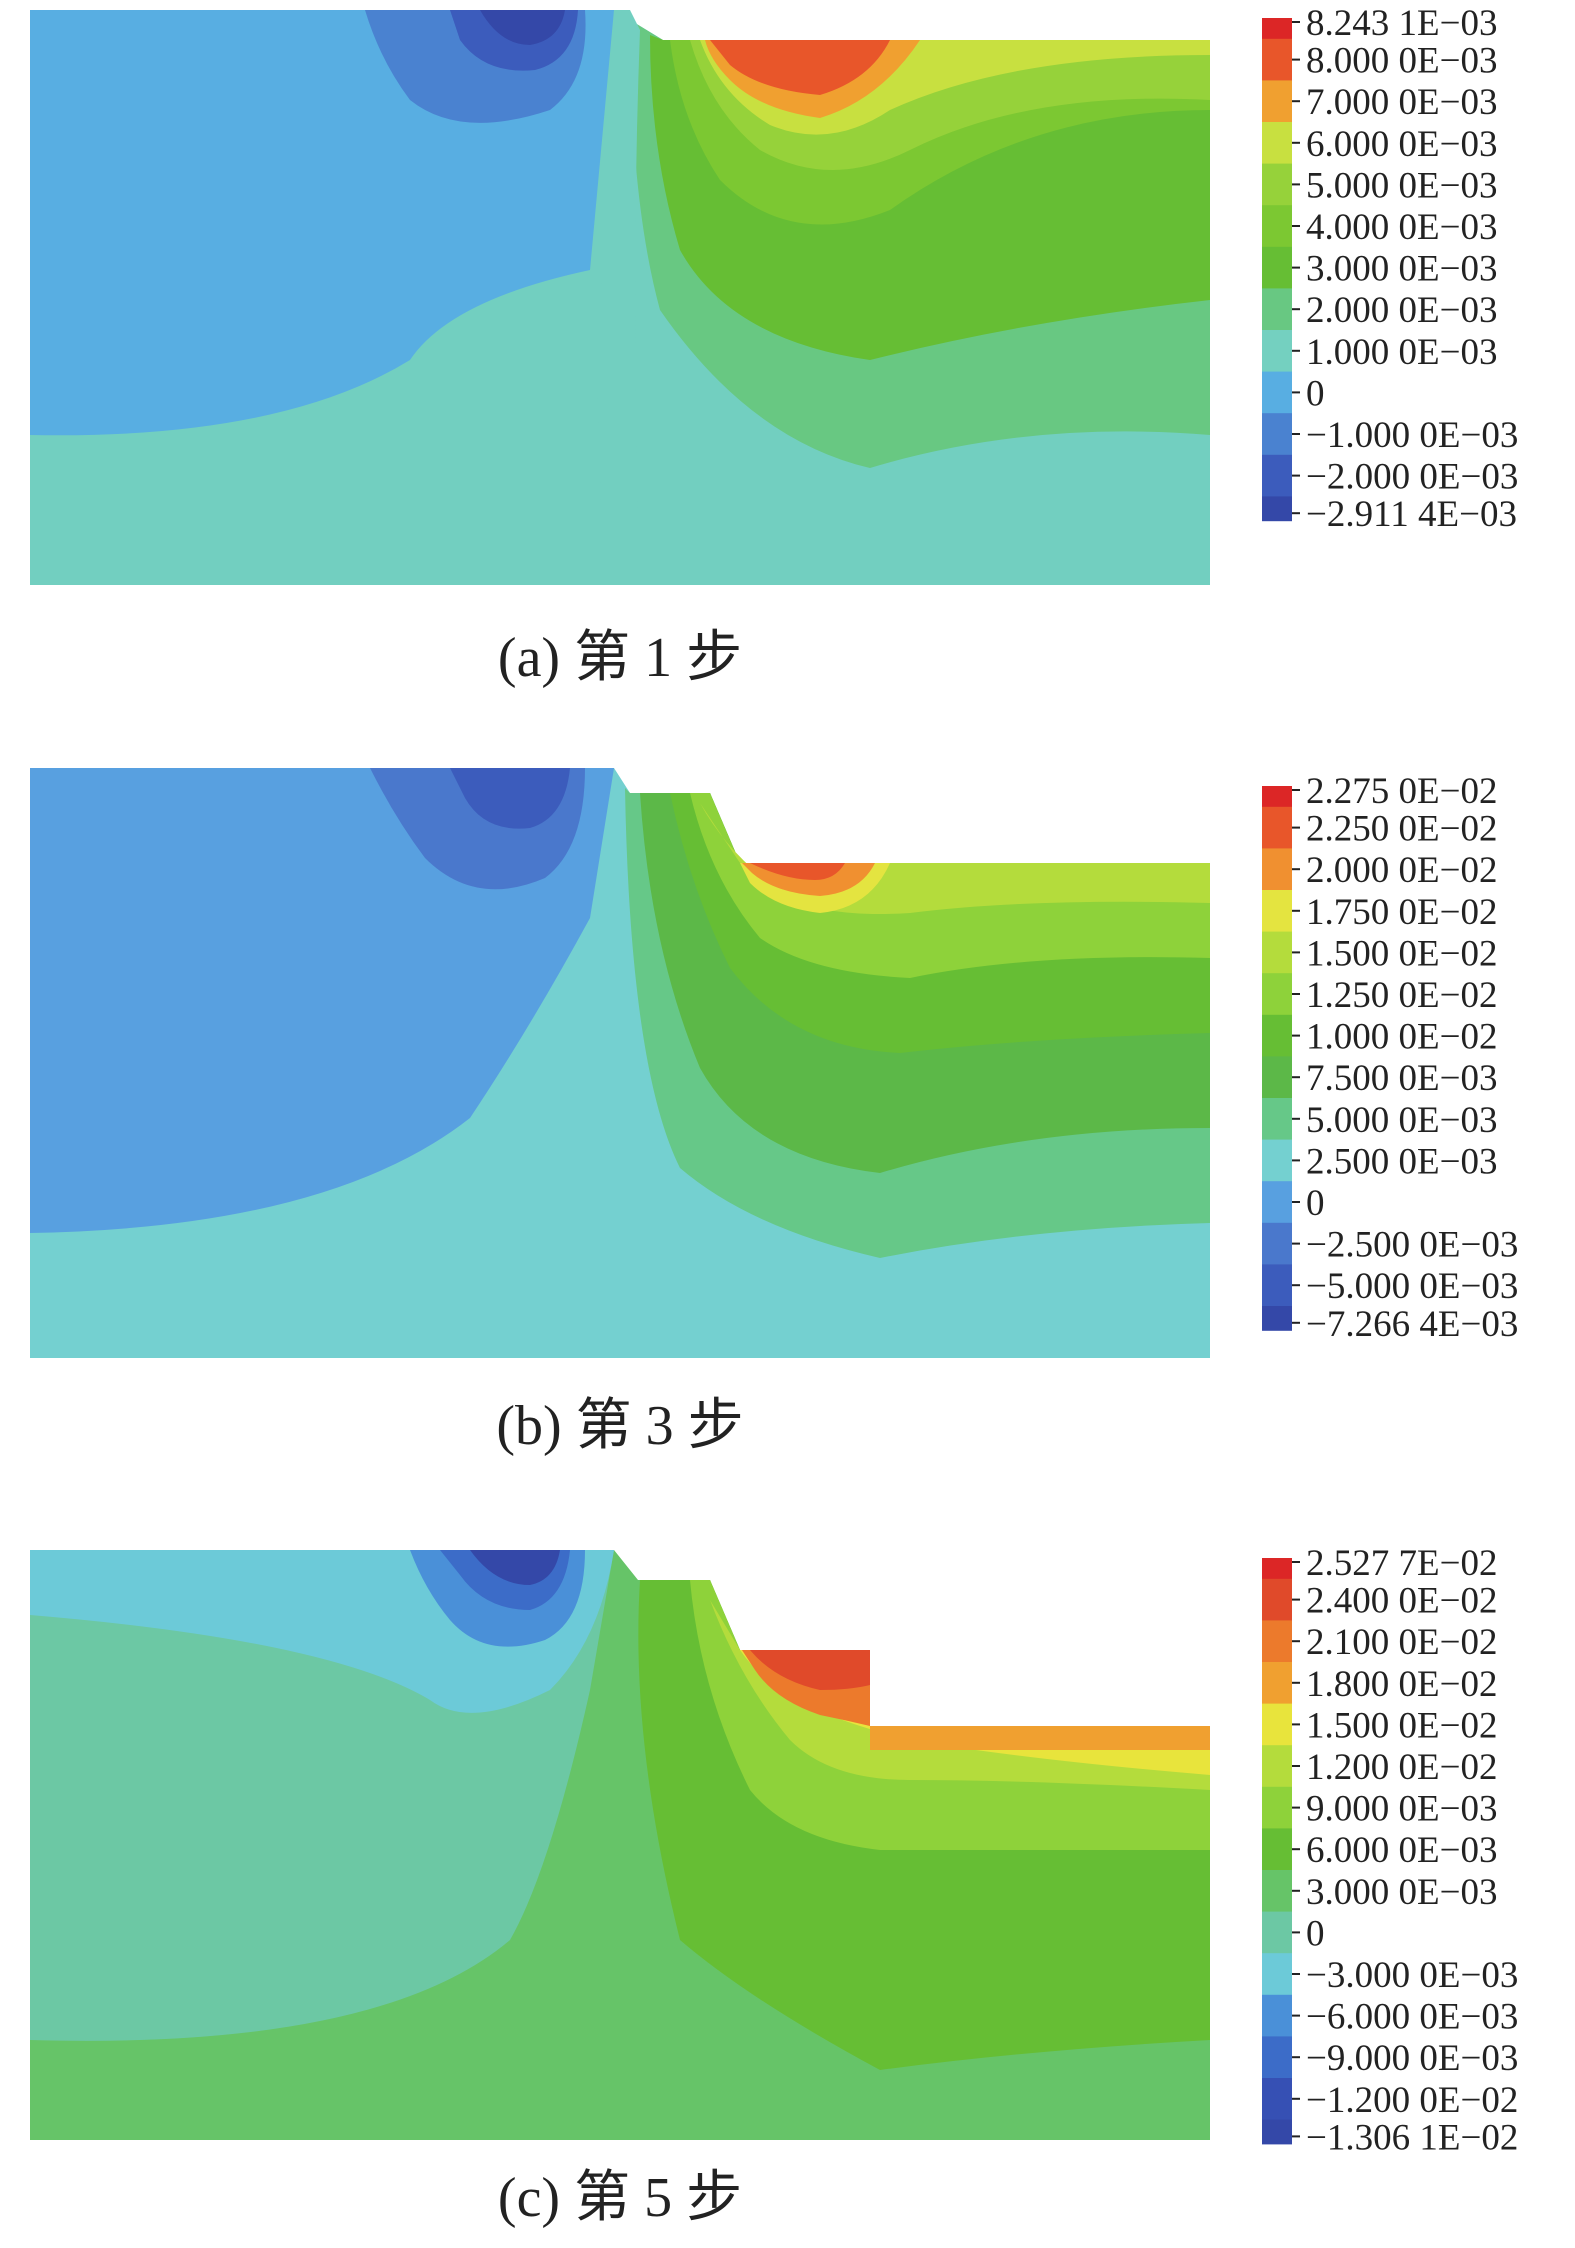 This screenshot has height=2248, width=1575. I want to click on legend-label: −1.306 1E−02, so click(1412, 2137).